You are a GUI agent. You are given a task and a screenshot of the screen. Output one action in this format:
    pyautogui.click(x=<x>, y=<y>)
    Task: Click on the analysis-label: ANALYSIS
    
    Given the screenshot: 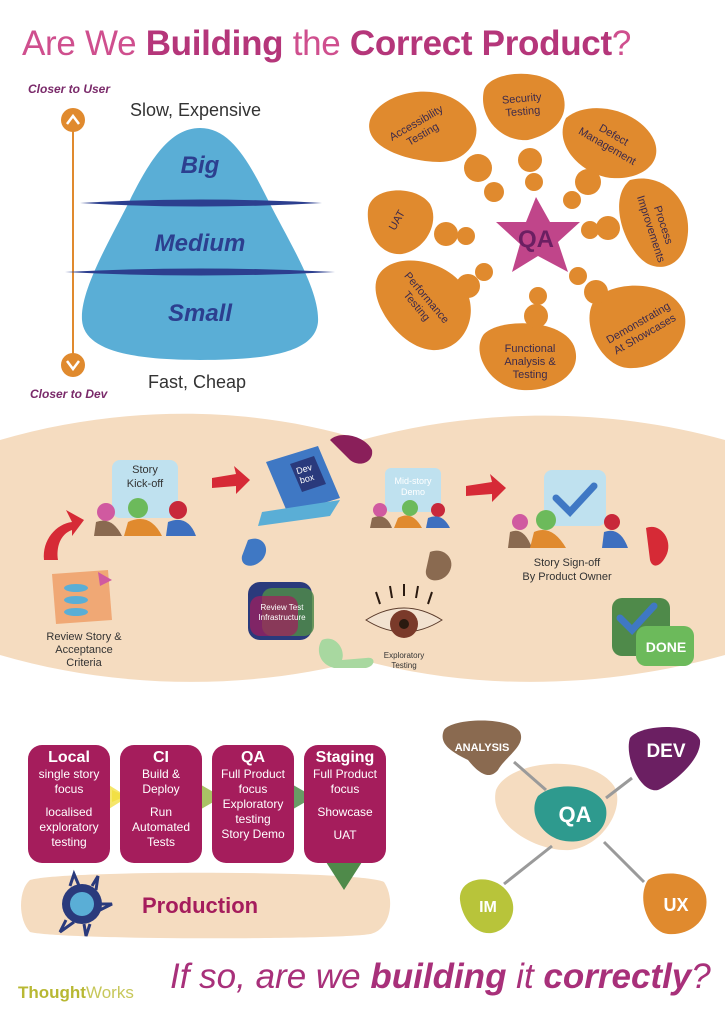 What is the action you would take?
    pyautogui.click(x=482, y=748)
    